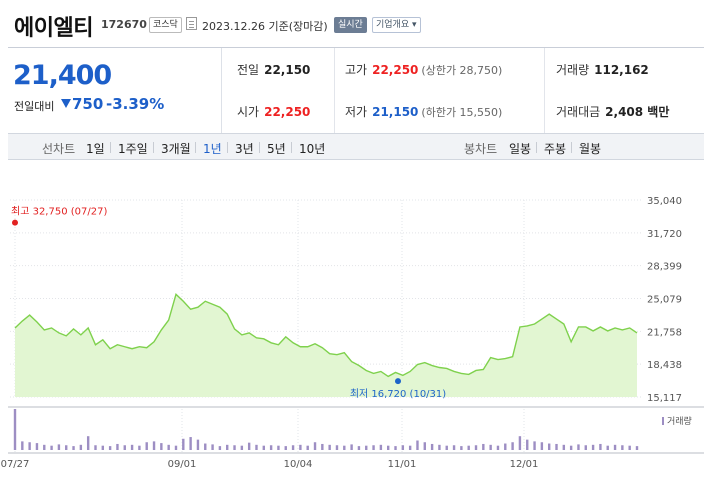  What do you see at coordinates (612, 111) in the screenshot?
I see `amount-cell: 거래대금 2,408 백만` at bounding box center [612, 111].